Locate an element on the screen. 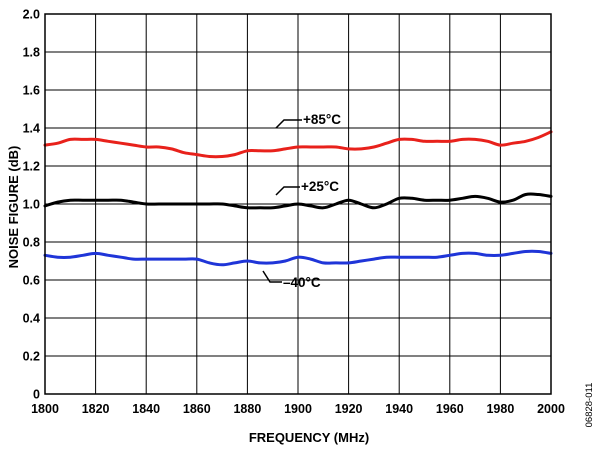 The height and width of the screenshot is (449, 599). x-axis-title: FREQUENCY (MHz) is located at coordinates (309, 437).